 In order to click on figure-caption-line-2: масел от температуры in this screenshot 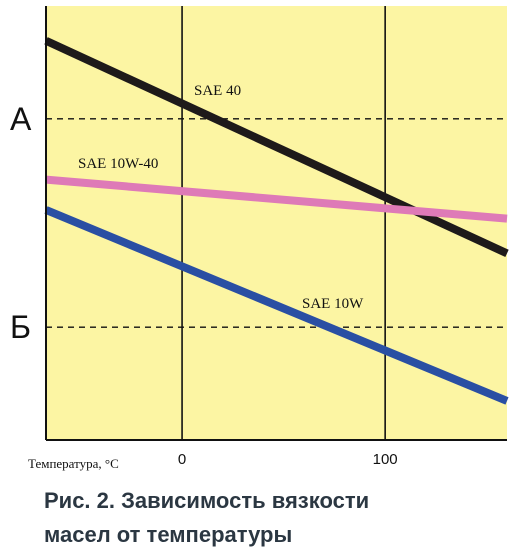, I will do `click(168, 534)`.